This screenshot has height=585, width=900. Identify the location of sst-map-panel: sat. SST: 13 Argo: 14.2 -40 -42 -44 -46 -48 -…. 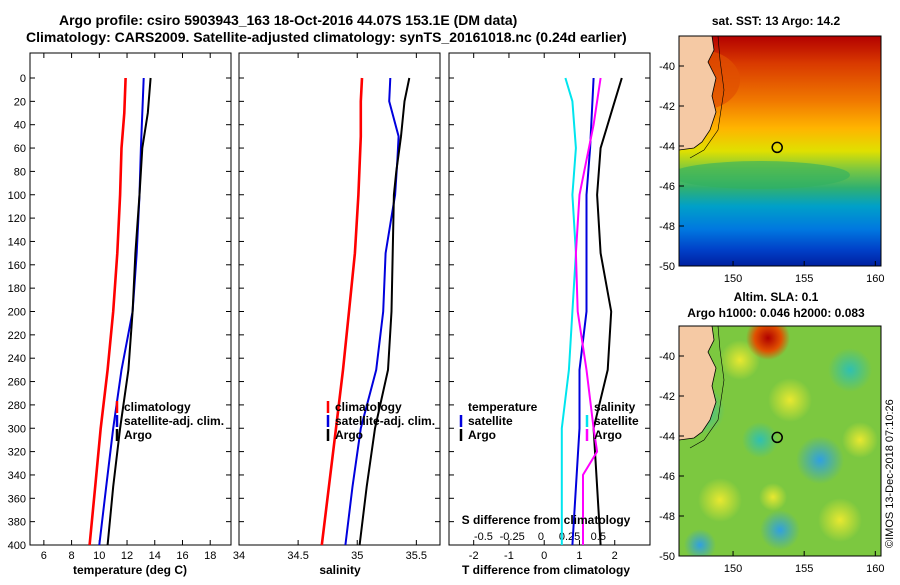
(771, 149).